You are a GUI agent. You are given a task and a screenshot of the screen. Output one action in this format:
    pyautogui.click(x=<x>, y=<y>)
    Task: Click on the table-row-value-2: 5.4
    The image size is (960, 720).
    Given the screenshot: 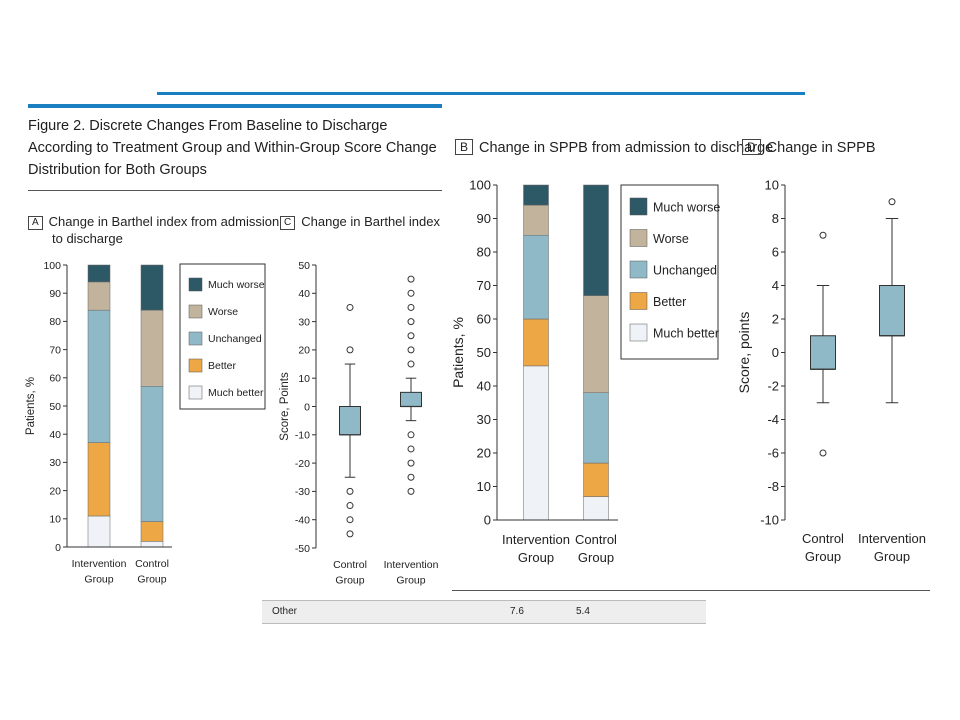 What is the action you would take?
    pyautogui.click(x=583, y=611)
    